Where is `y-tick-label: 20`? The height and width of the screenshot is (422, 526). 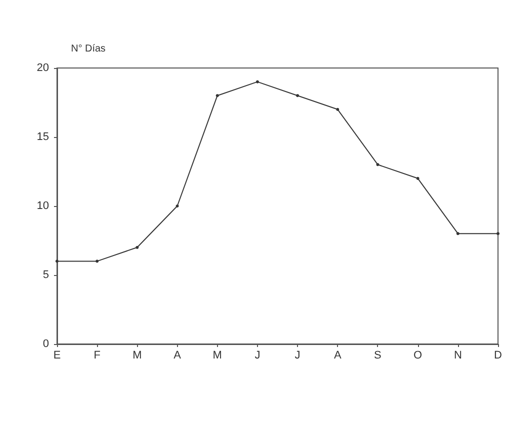
y-tick-label: 20 is located at coordinates (42, 68).